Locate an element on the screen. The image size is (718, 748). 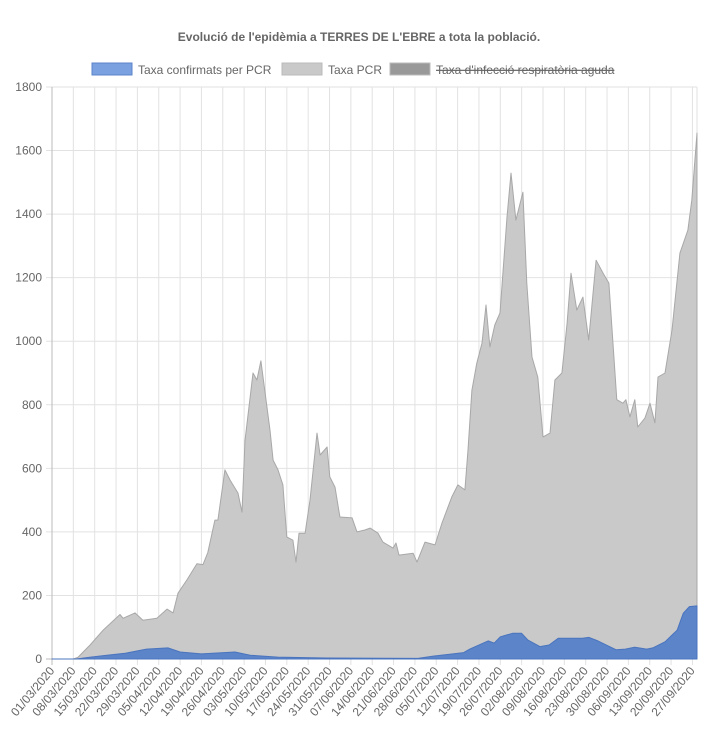
y-tick-label: 0 is located at coordinates (38, 659).